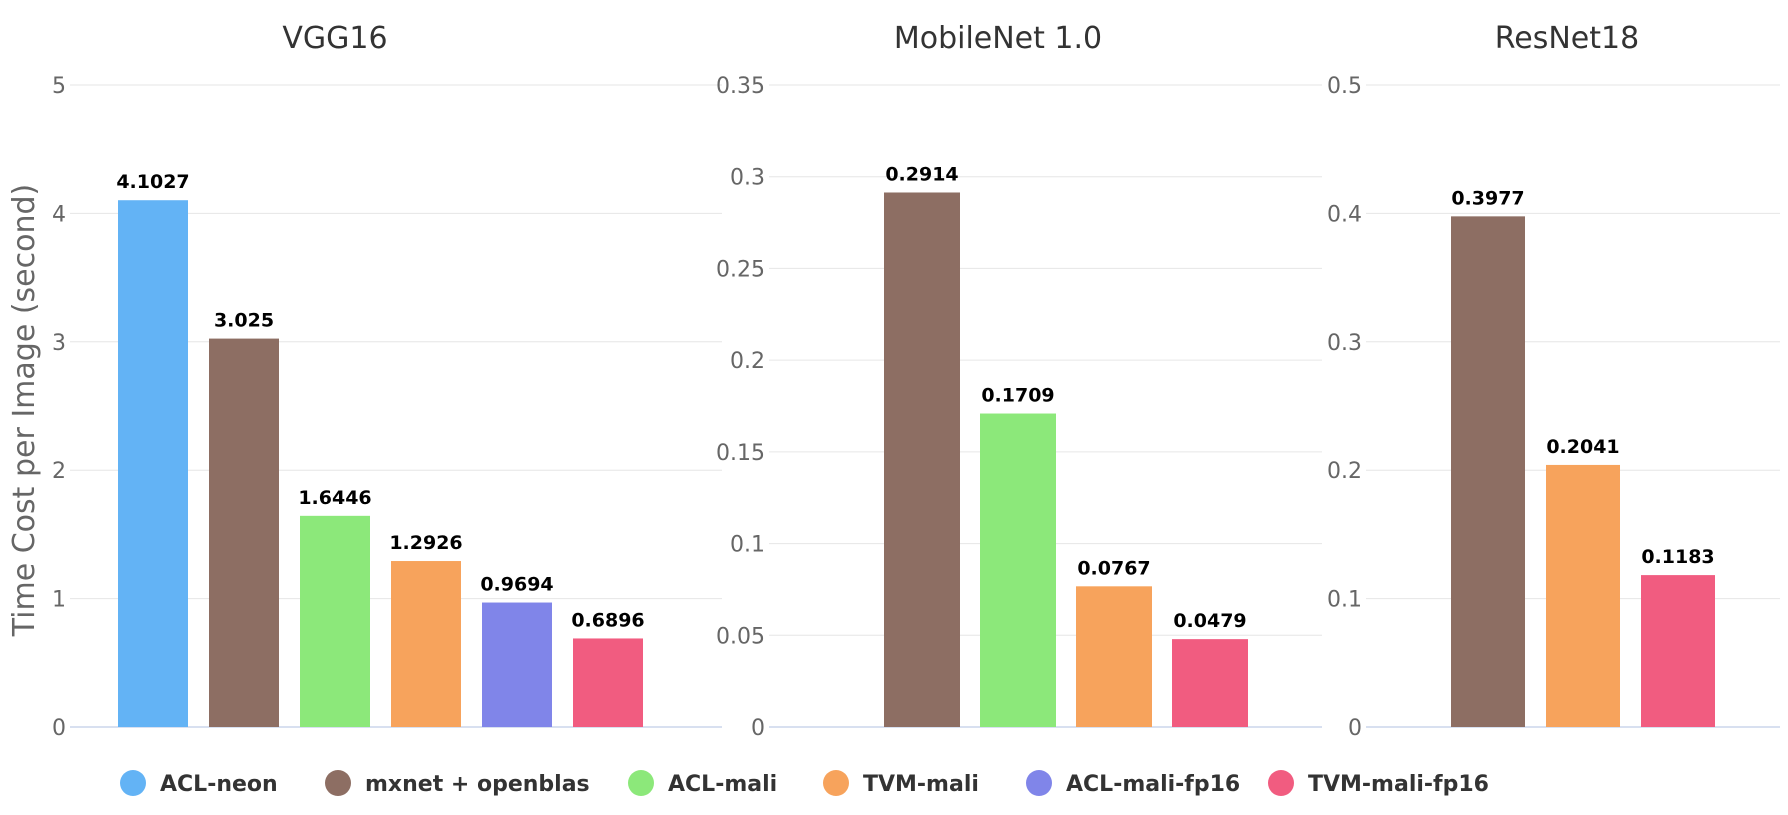 Image resolution: width=1788 pixels, height=815 pixels. I want to click on y-tick-label: 0.4, so click(1344, 214).